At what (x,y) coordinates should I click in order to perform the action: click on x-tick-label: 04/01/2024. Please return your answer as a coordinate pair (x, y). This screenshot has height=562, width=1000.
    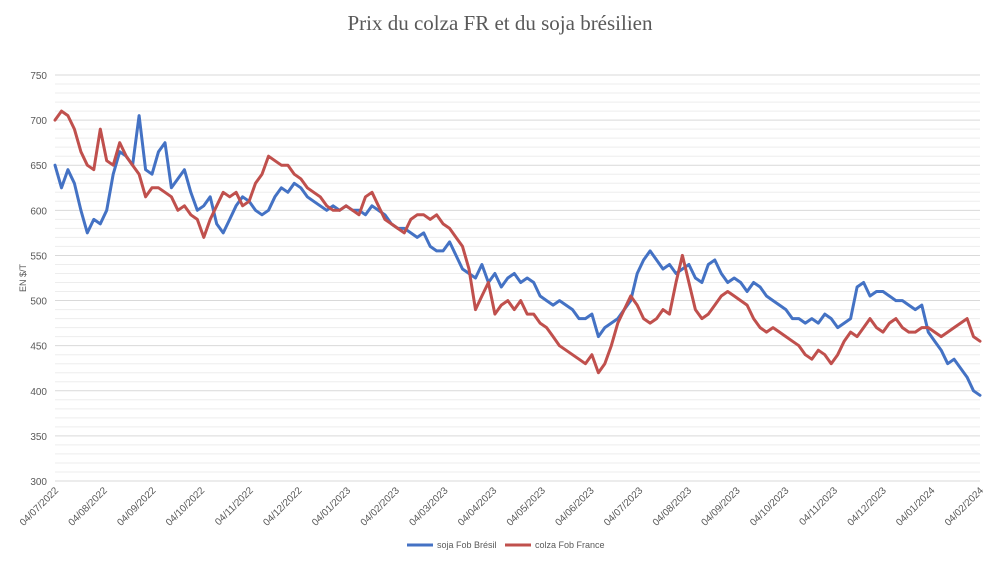
    Looking at the image, I should click on (915, 506).